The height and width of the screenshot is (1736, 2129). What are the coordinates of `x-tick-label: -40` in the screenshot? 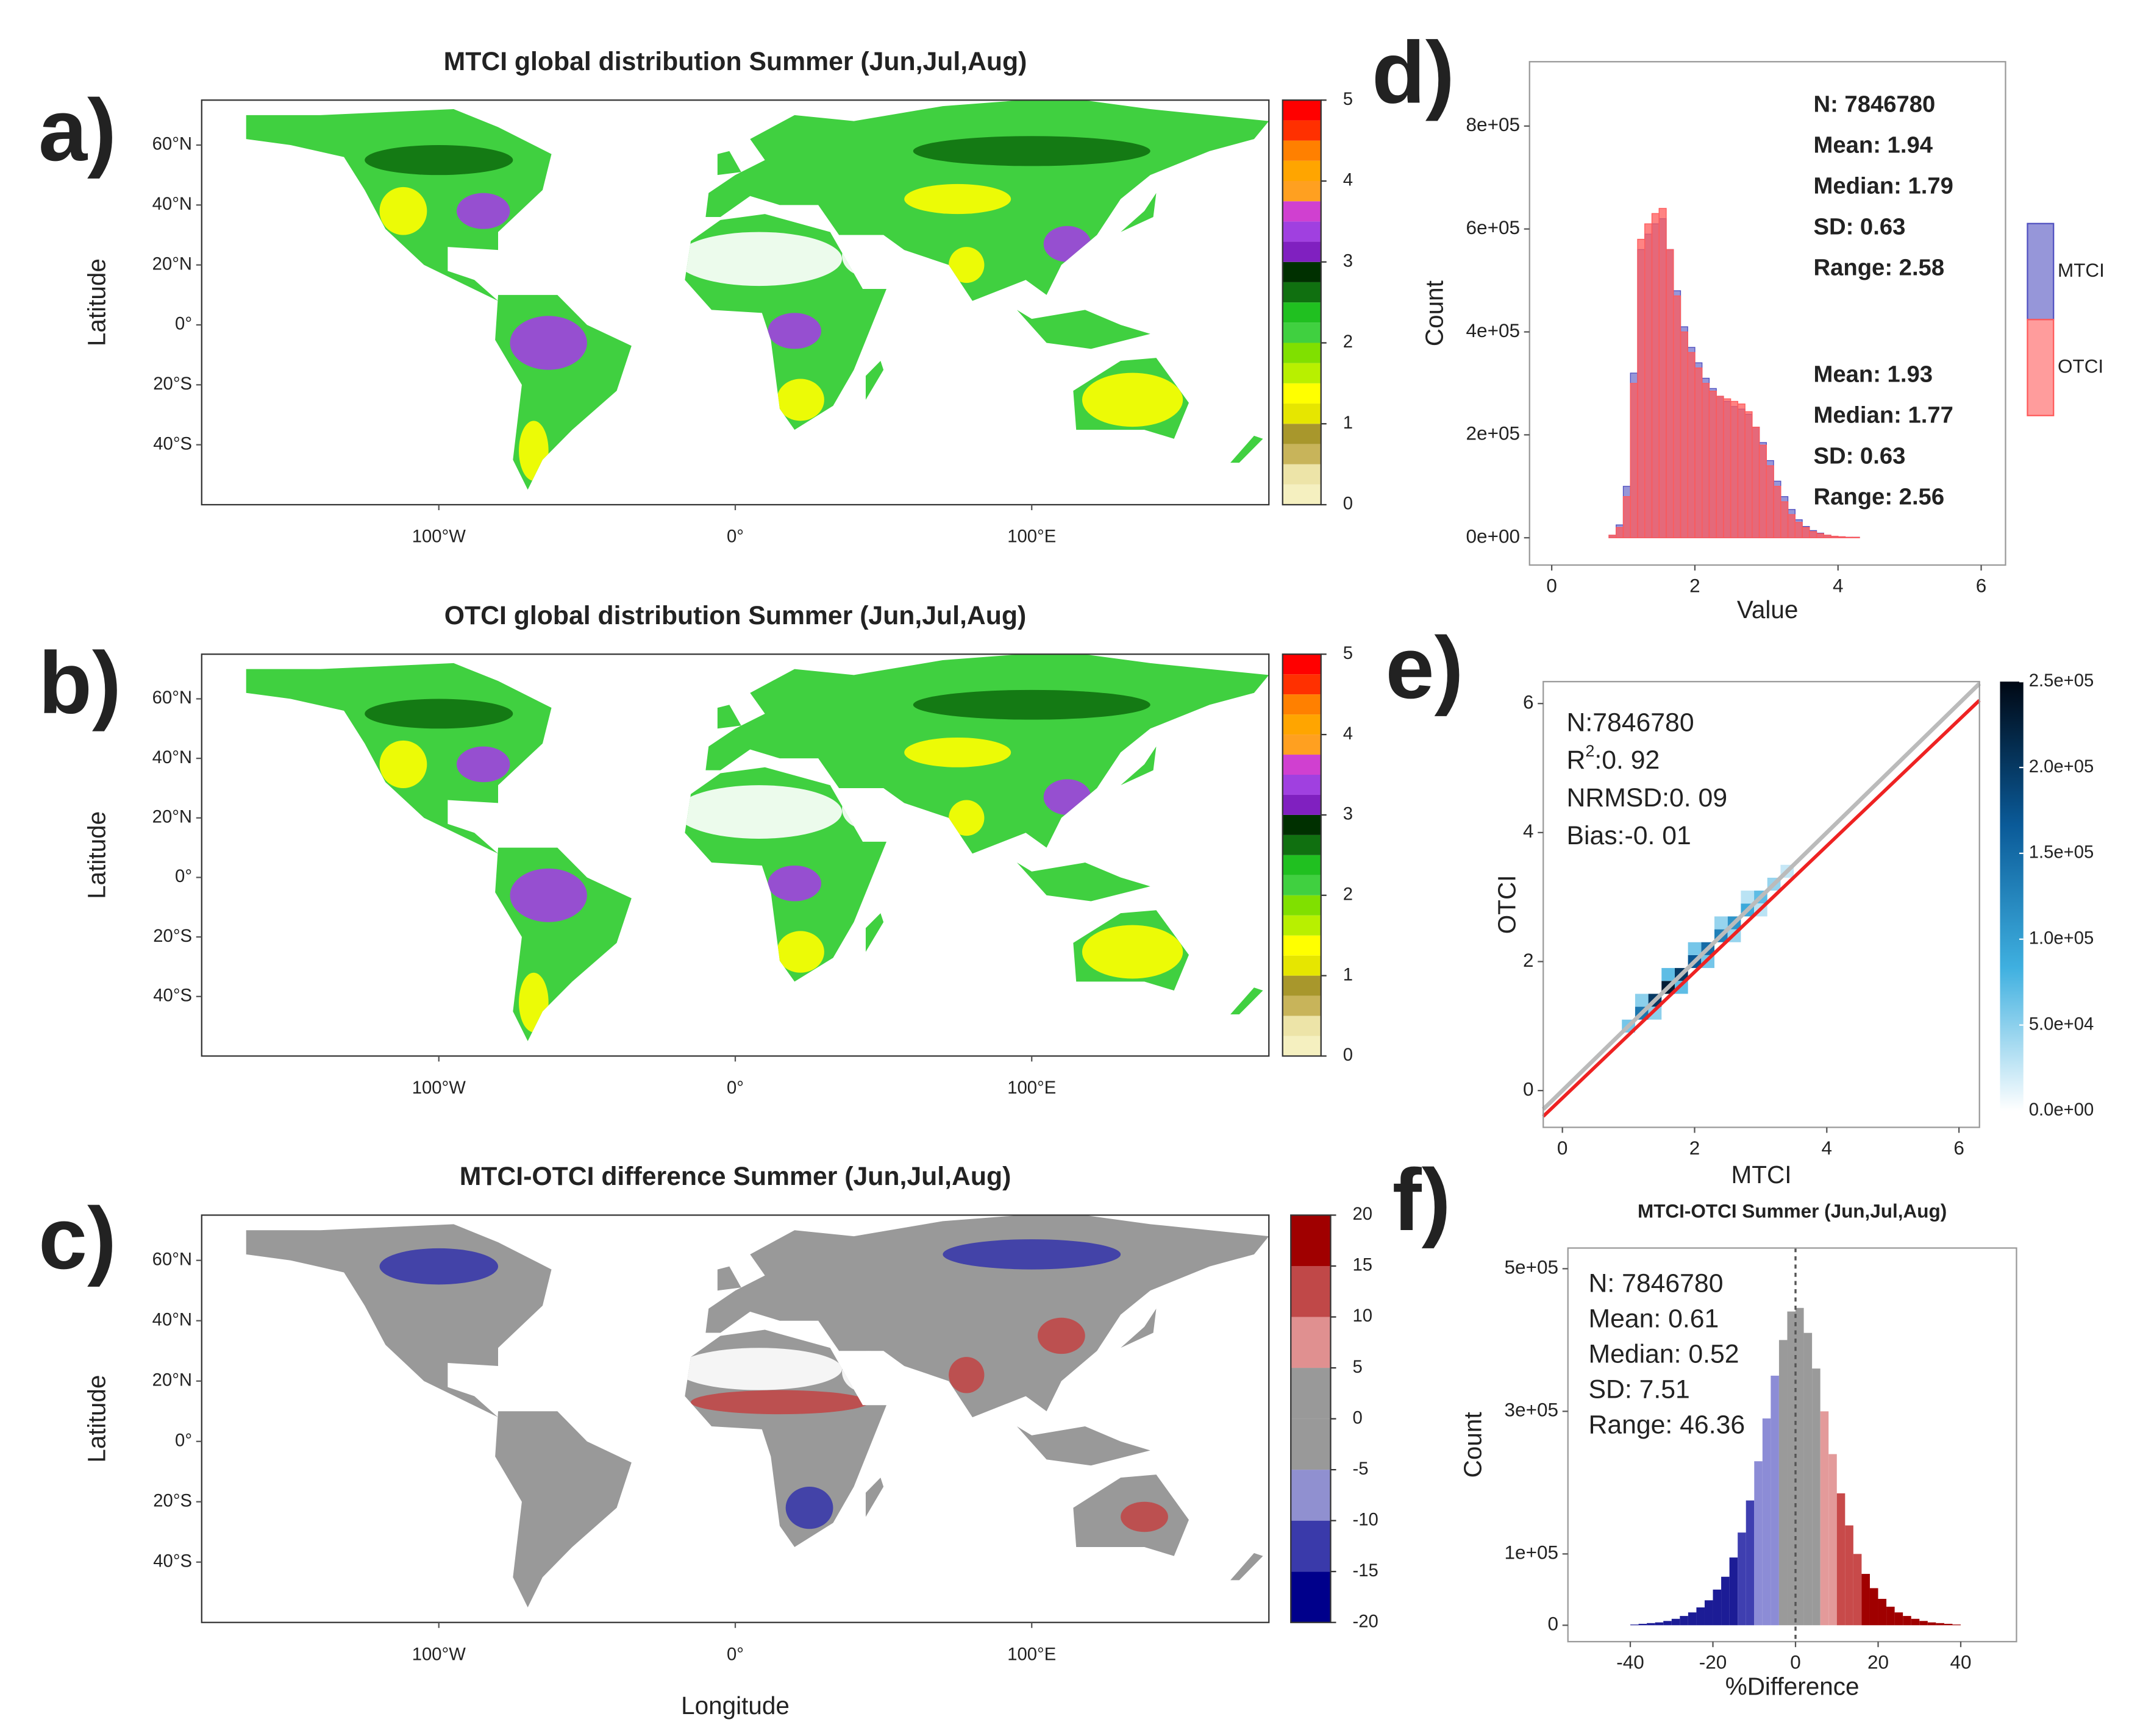 It's located at (1630, 1662).